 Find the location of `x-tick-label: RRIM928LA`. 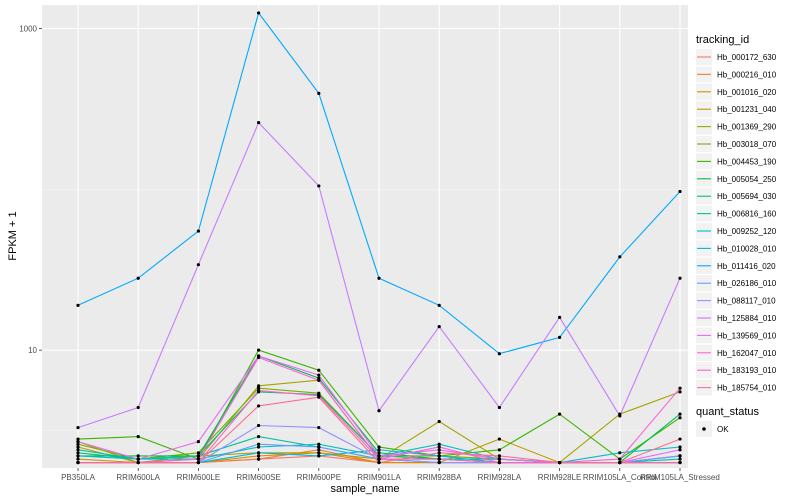

x-tick-label: RRIM928LA is located at coordinates (500, 477).